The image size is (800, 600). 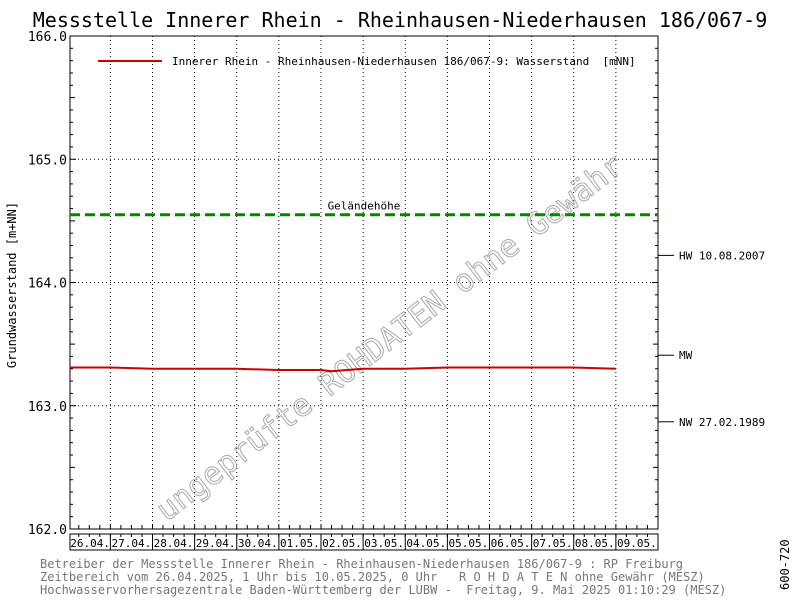 I want to click on y-tick-label: 162.0, so click(x=47, y=530).